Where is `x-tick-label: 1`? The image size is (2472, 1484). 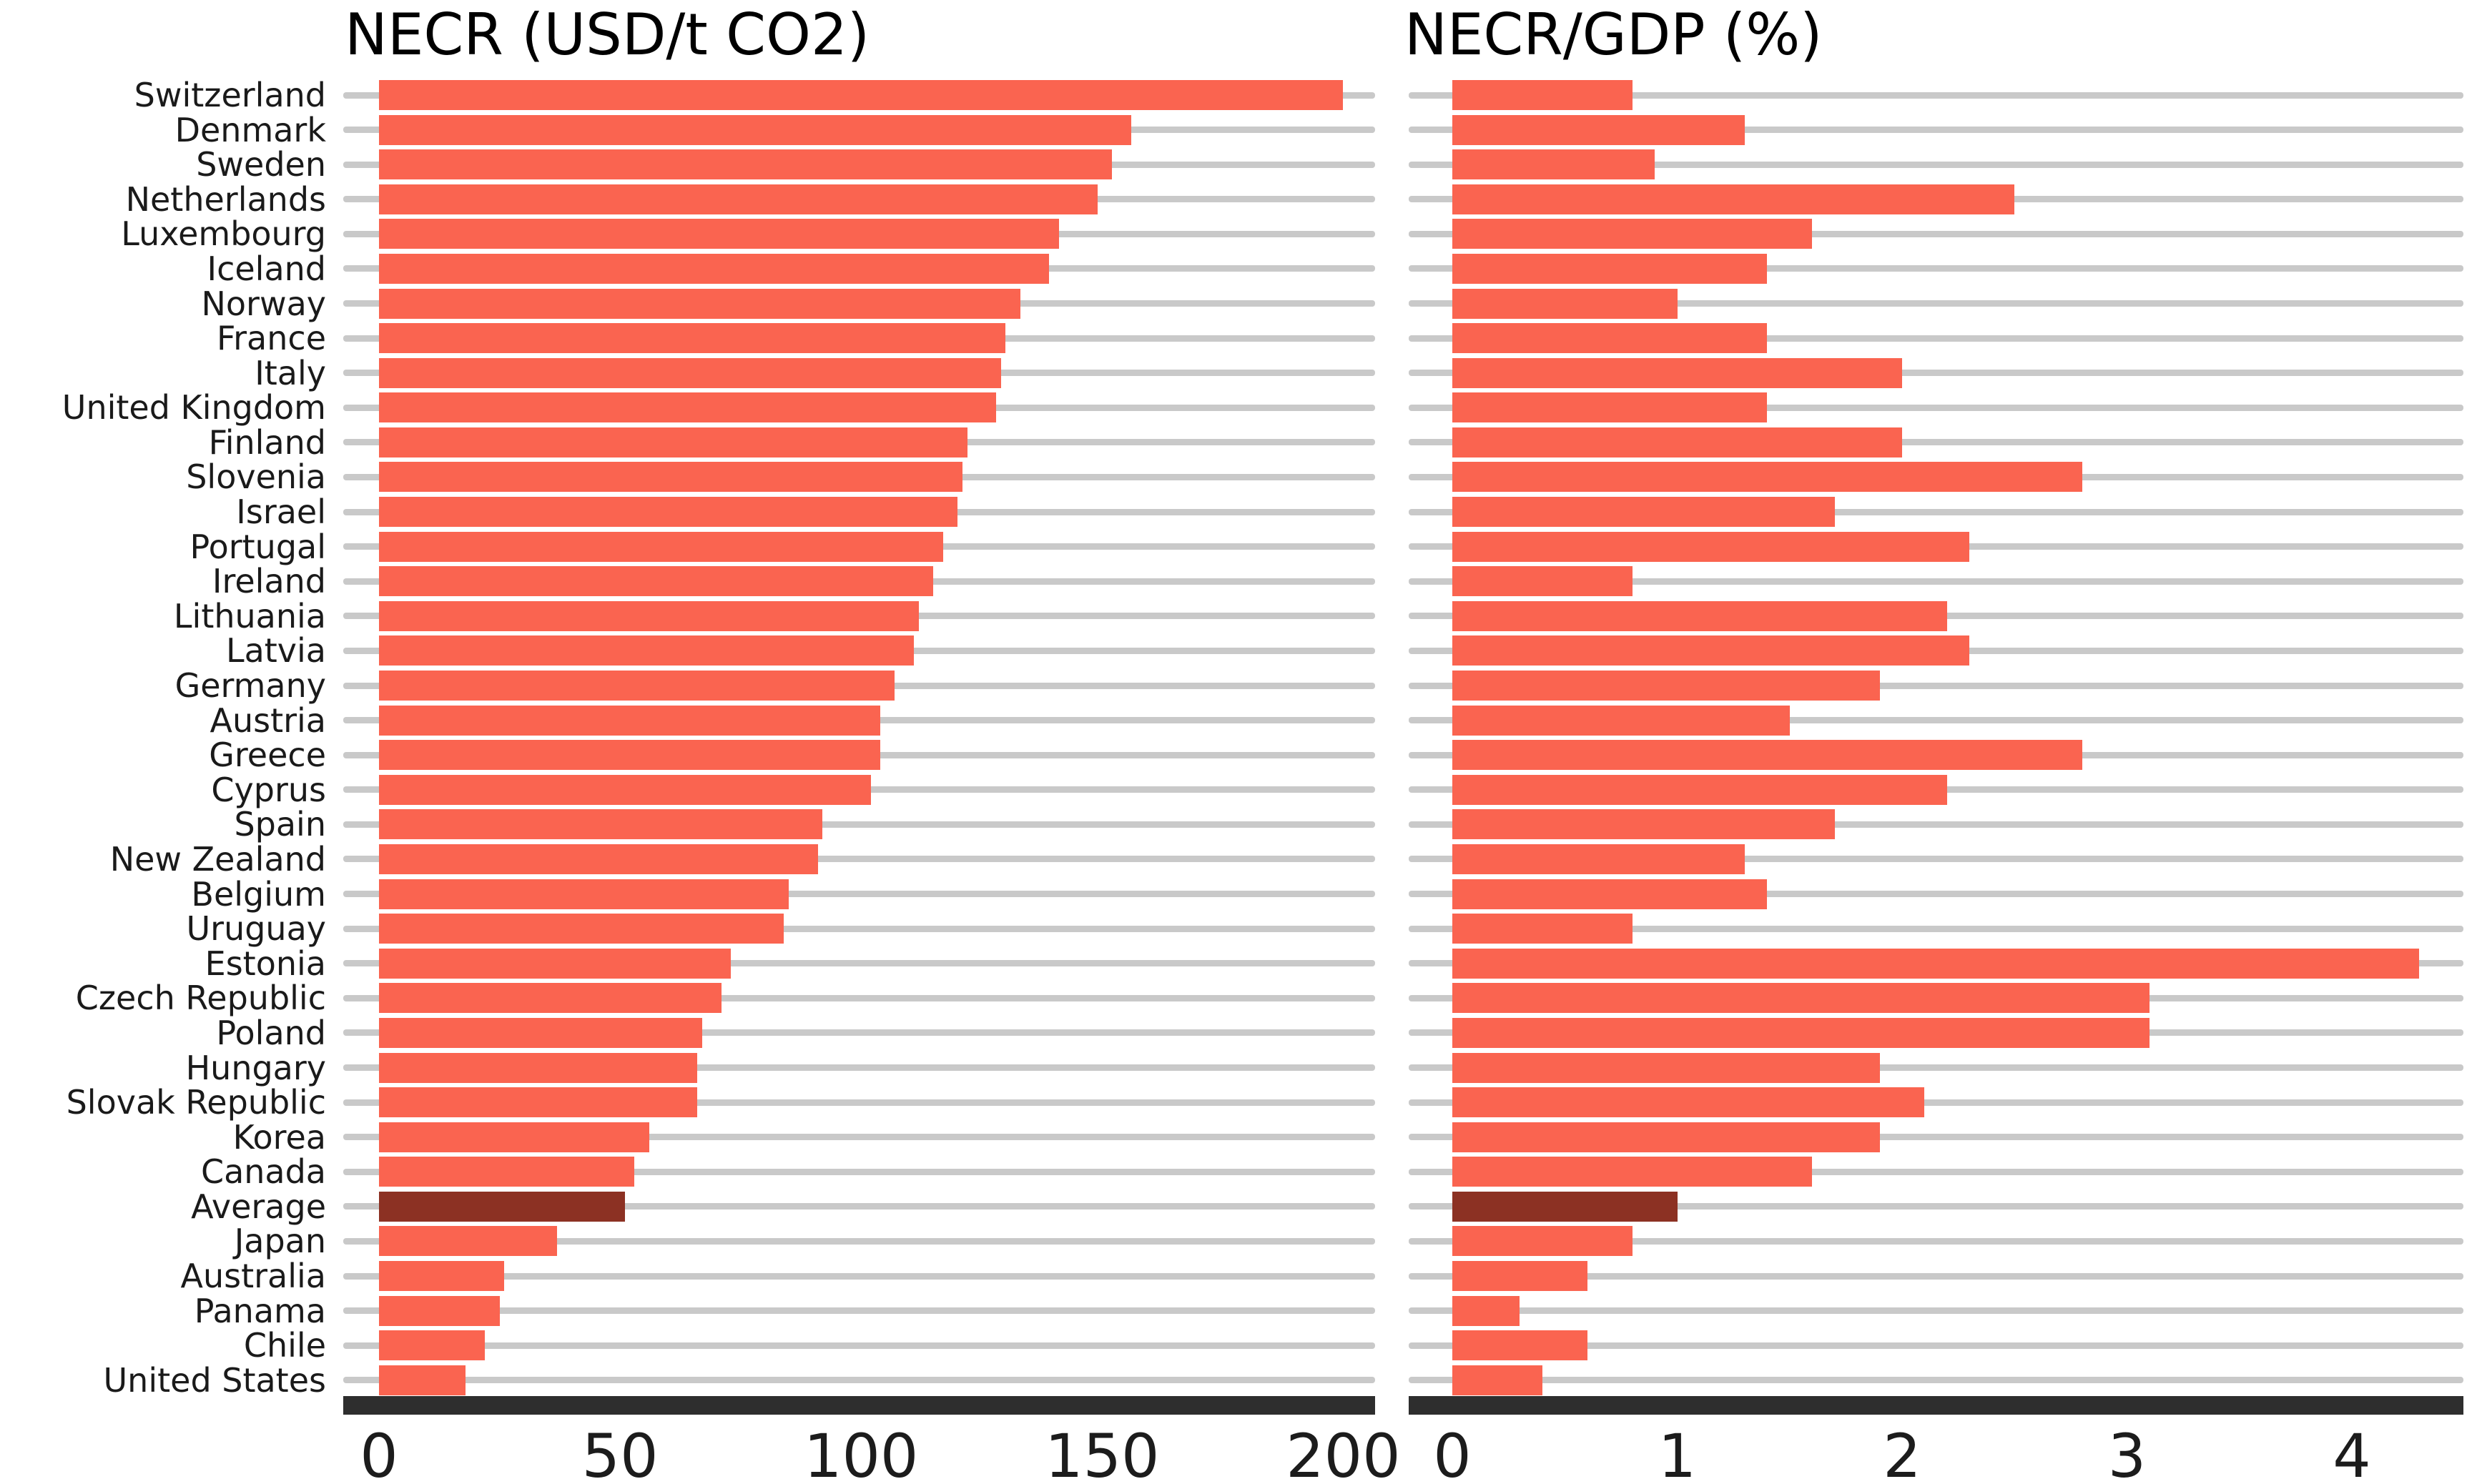 x-tick-label: 1 is located at coordinates (1678, 1452).